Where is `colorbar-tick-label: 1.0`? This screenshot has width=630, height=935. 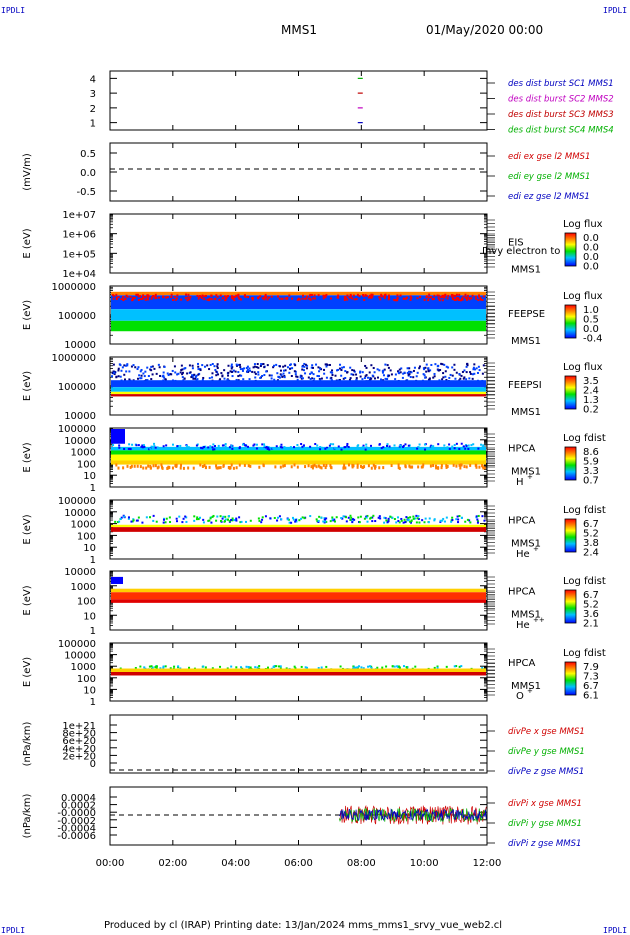
colorbar-tick-label: 1.0 is located at coordinates (591, 310).